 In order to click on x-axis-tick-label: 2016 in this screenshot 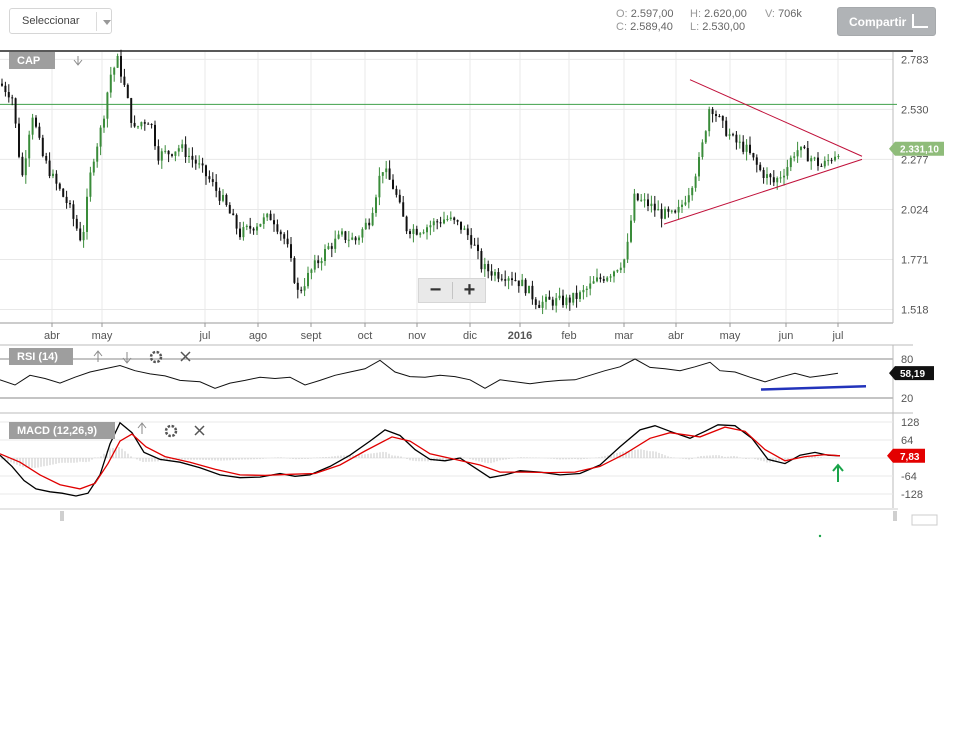, I will do `click(520, 336)`.